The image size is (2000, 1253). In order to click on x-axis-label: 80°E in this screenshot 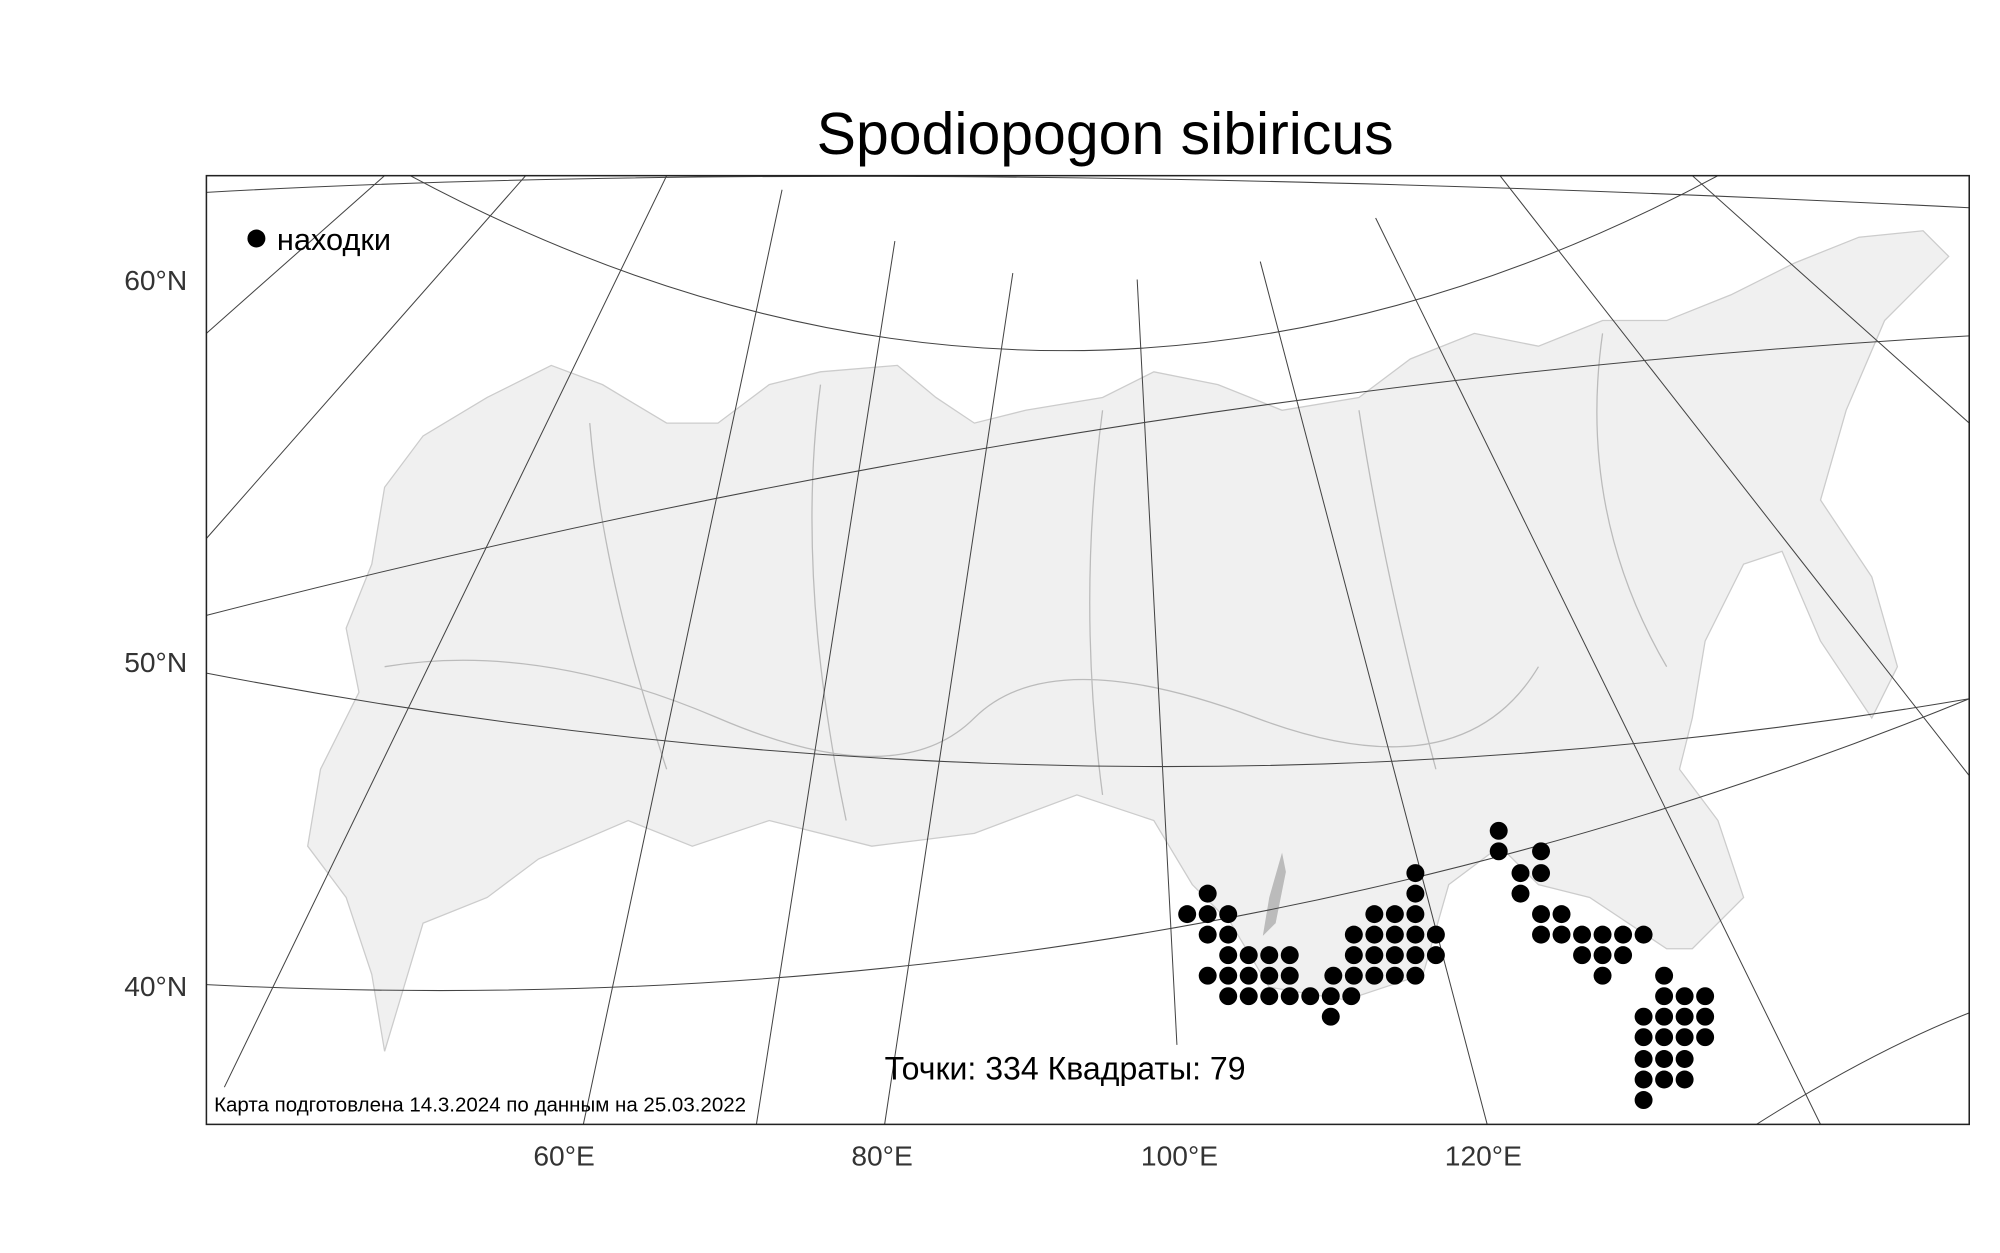, I will do `click(881, 1155)`.